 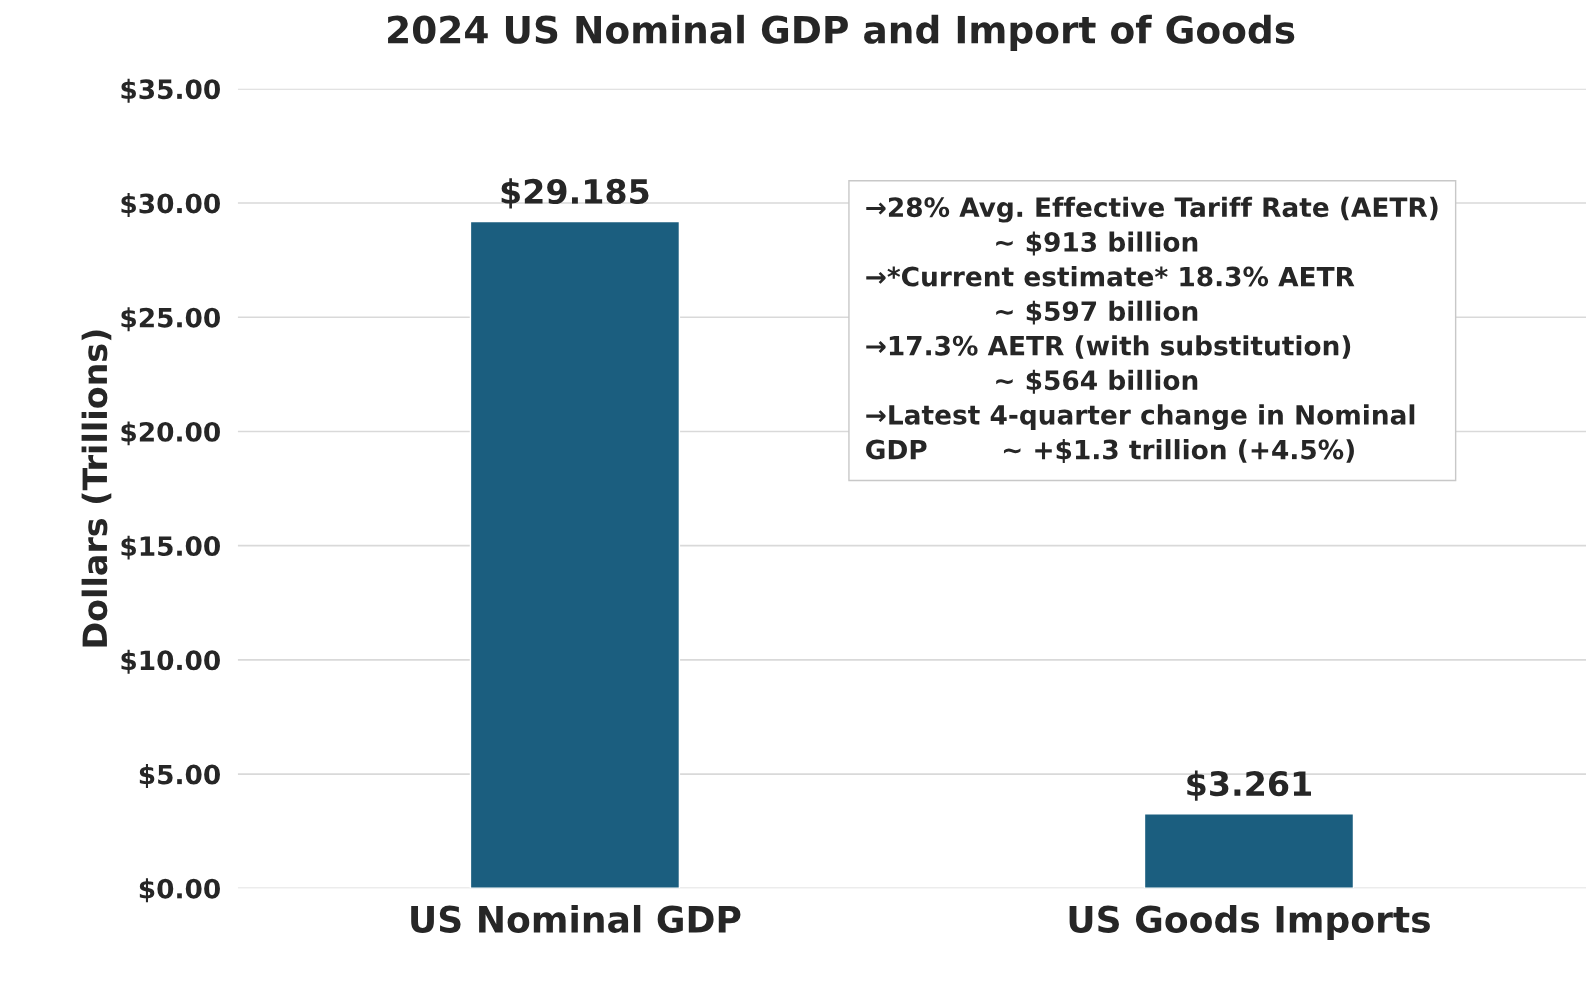 I want to click on y-tick-label: $30.00, so click(x=170, y=205).